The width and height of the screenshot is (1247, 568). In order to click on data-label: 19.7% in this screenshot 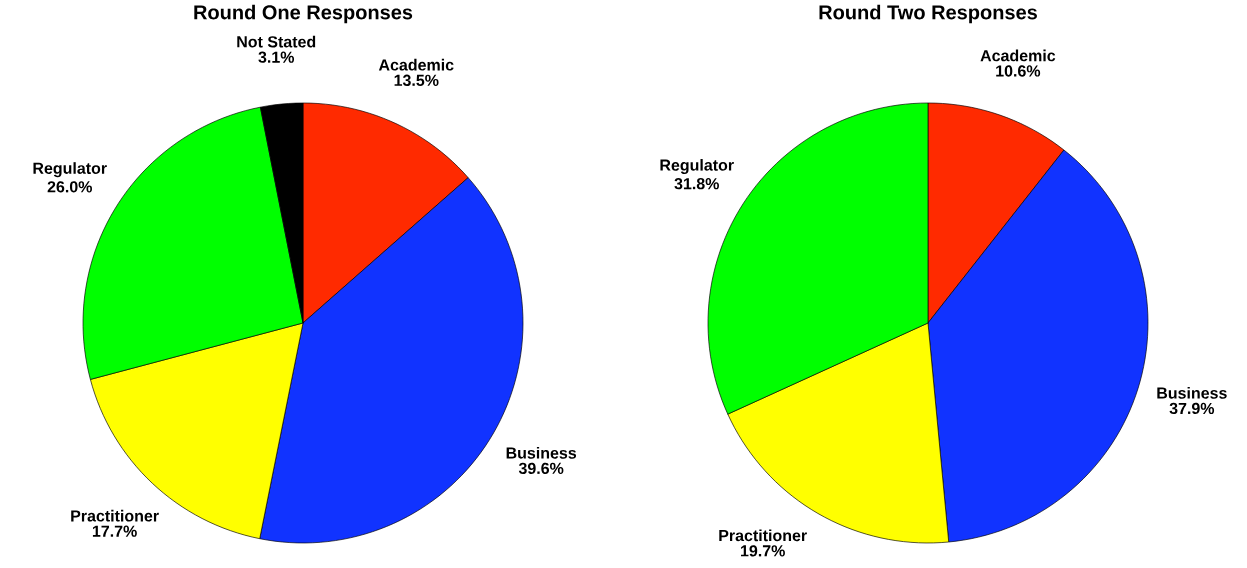, I will do `click(763, 551)`.